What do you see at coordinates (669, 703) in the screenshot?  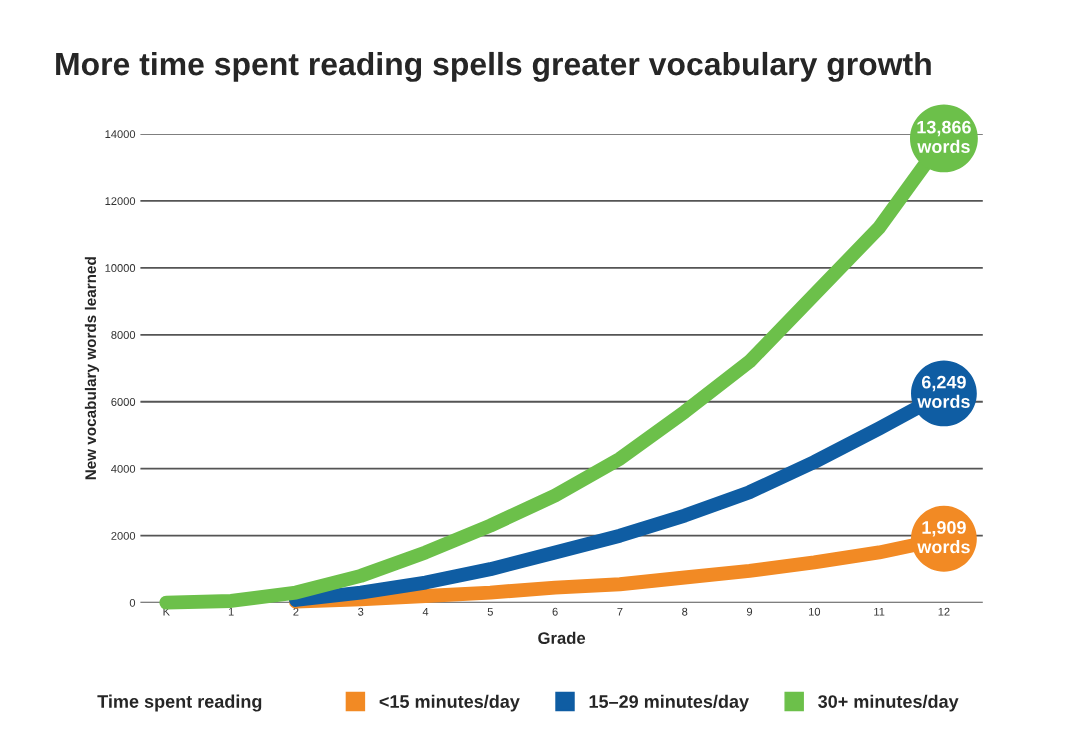 I see `legend-label: 15–29 minutes/day` at bounding box center [669, 703].